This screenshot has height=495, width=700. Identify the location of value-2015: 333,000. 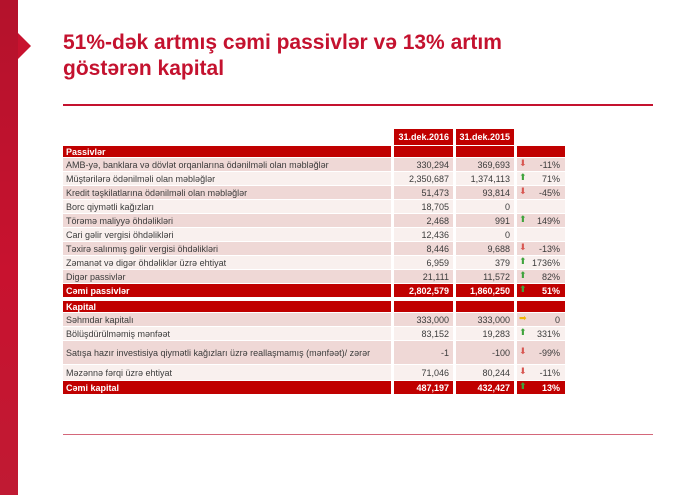
(485, 319).